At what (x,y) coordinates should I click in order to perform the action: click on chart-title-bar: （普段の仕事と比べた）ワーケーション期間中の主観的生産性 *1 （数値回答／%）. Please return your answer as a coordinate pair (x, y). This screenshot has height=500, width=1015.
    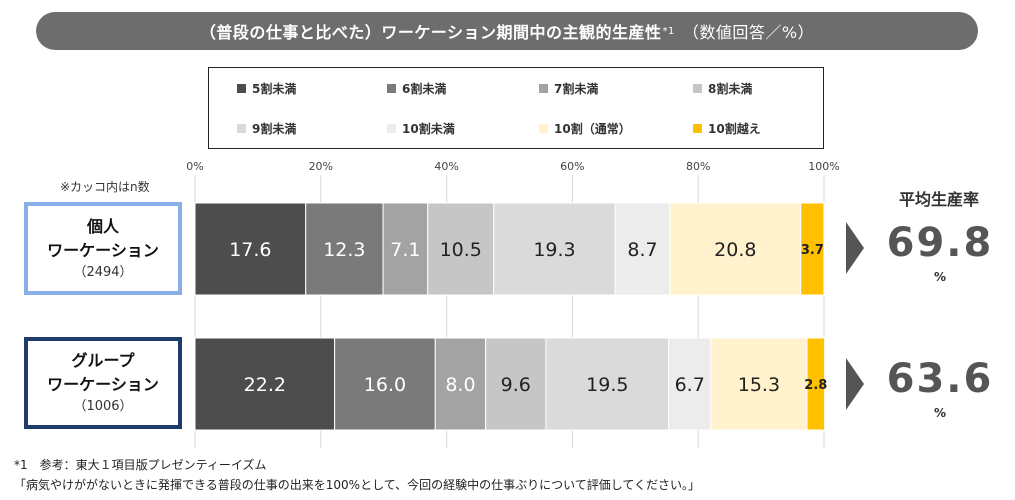
    Looking at the image, I should click on (507, 31).